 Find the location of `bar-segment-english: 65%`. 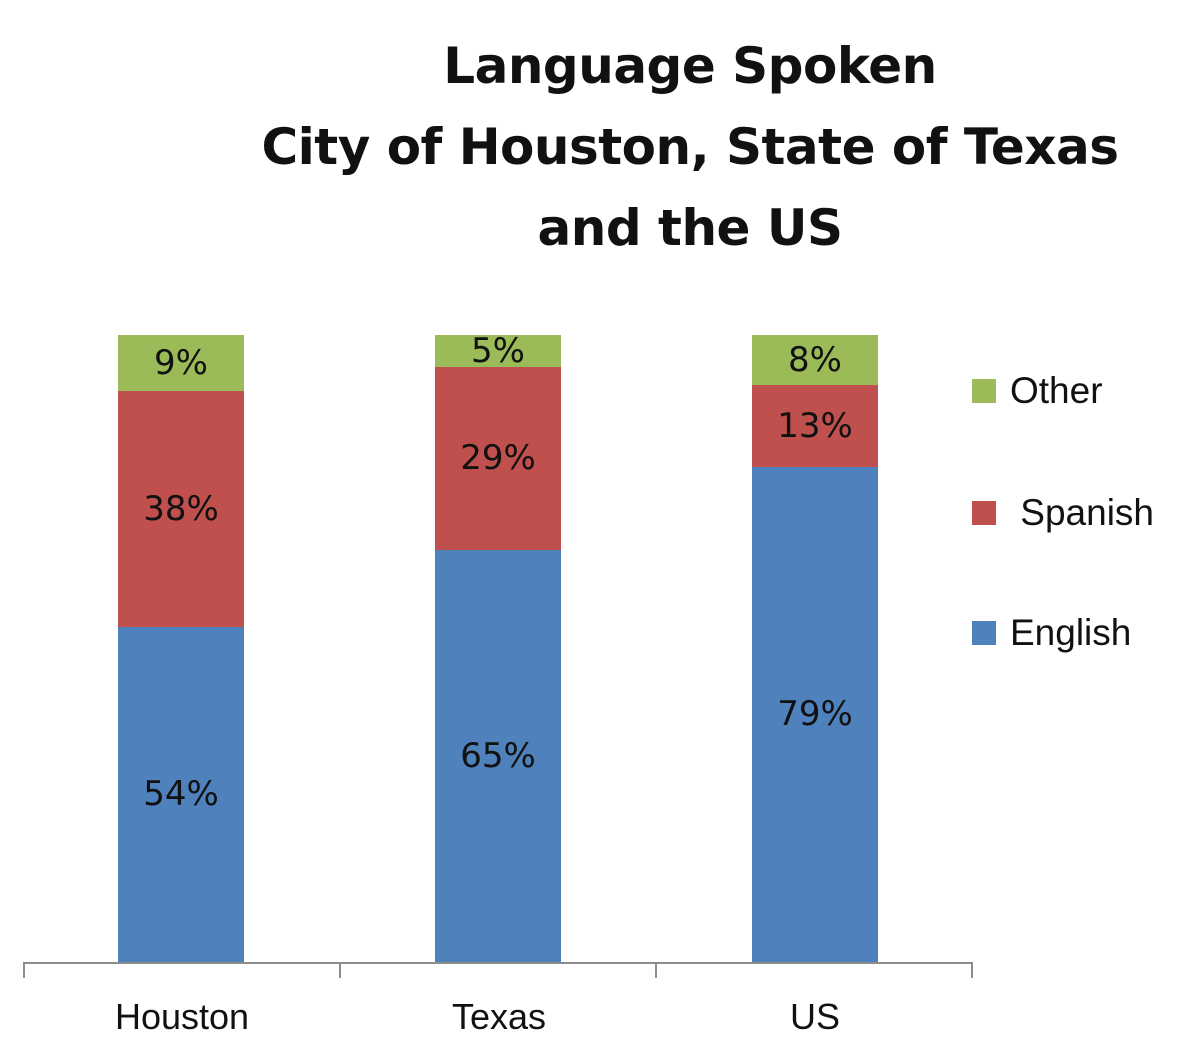

bar-segment-english: 65% is located at coordinates (498, 756).